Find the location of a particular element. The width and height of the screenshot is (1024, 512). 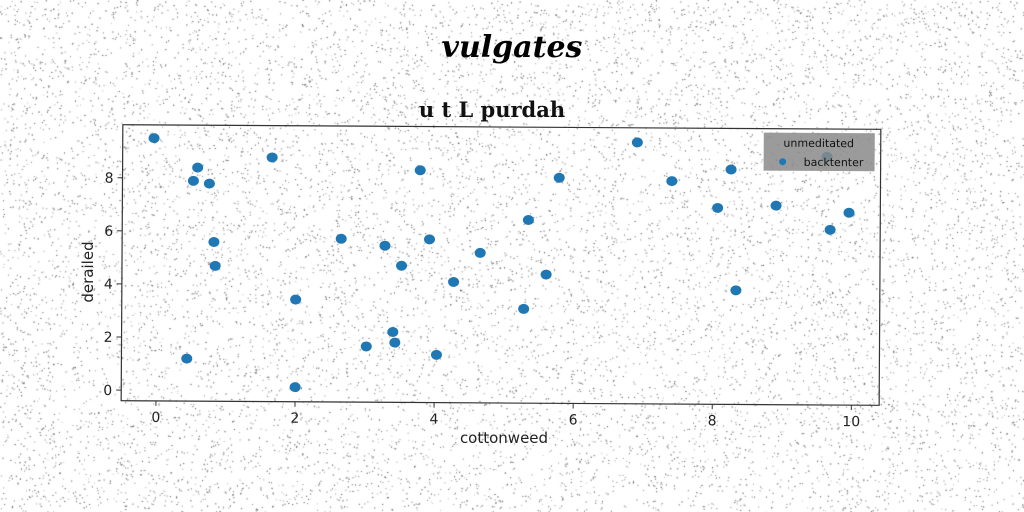

y-tick-label: 6 is located at coordinates (108, 232).